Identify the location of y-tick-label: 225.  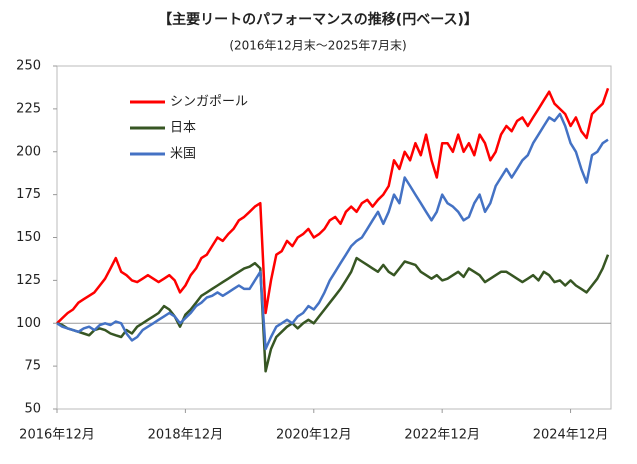
(28, 108).